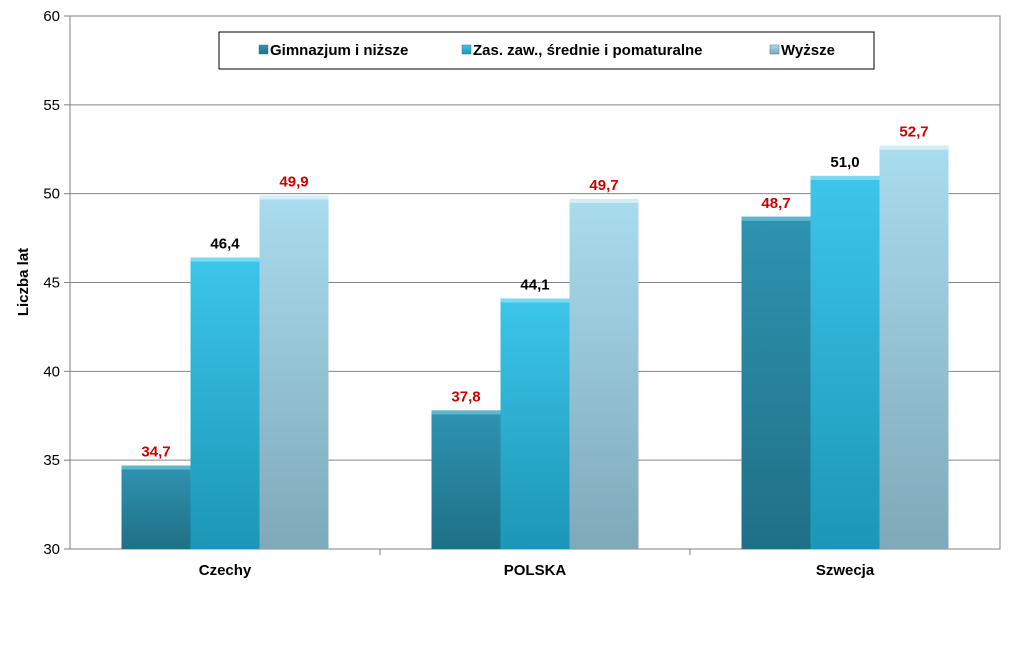 The width and height of the screenshot is (1024, 669). What do you see at coordinates (775, 203) in the screenshot?
I see `data-label: 48,7` at bounding box center [775, 203].